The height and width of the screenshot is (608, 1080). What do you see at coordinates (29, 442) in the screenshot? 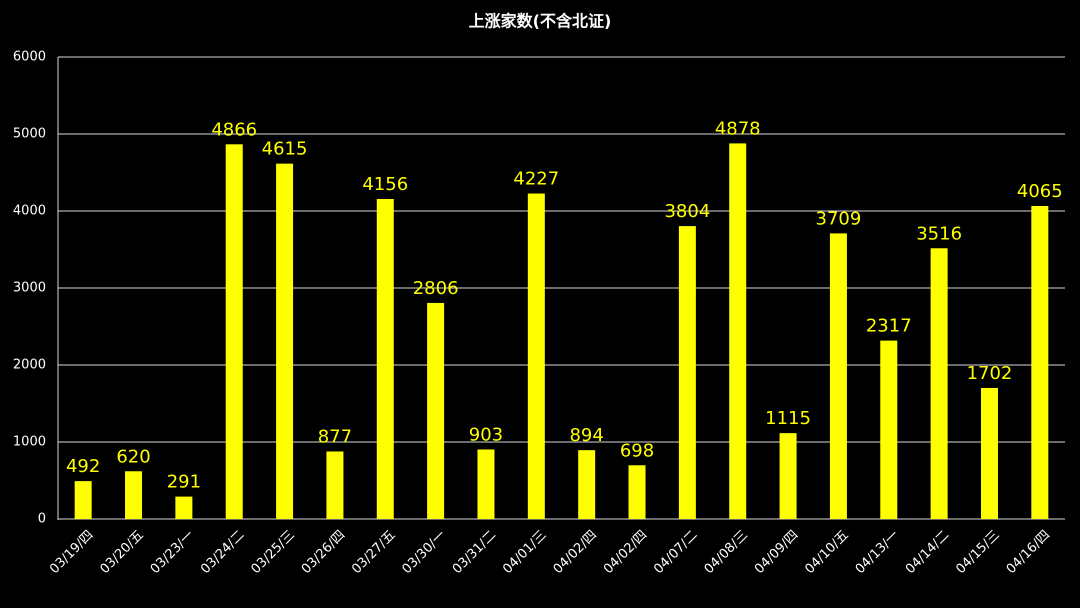
I see `y-tick-label: 1000` at bounding box center [29, 442].